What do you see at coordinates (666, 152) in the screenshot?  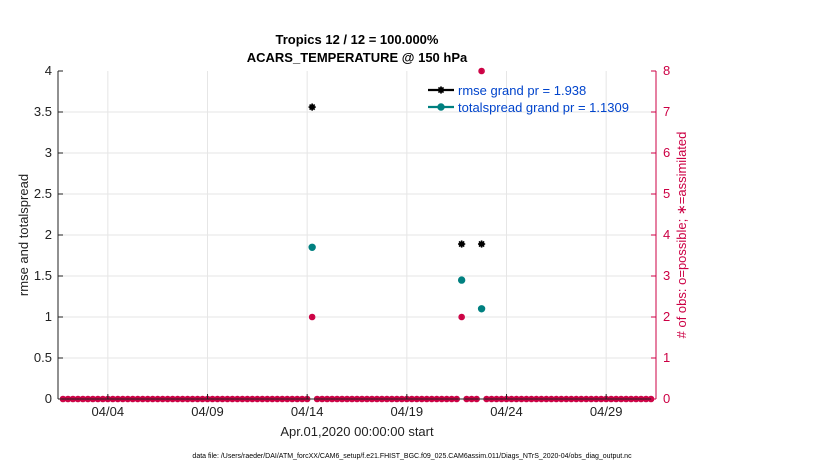 I see `y2-tick-label: 6` at bounding box center [666, 152].